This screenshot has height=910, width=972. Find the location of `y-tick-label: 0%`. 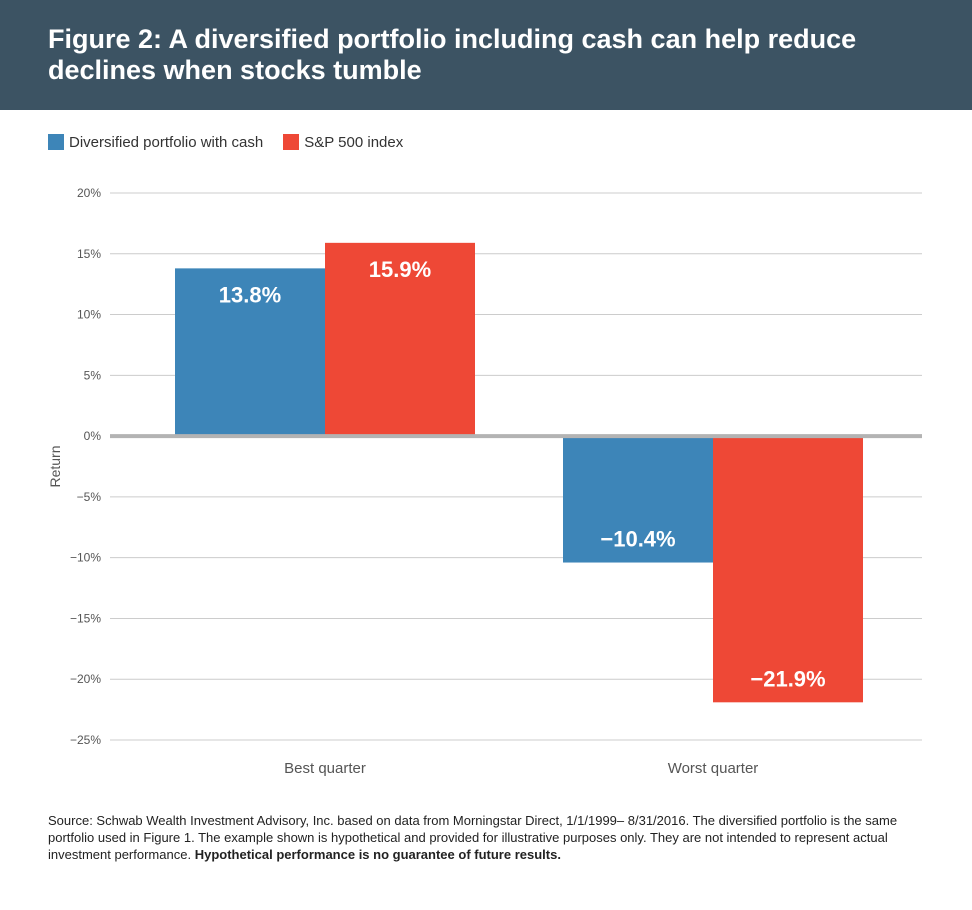

y-tick-label: 0% is located at coordinates (93, 436).